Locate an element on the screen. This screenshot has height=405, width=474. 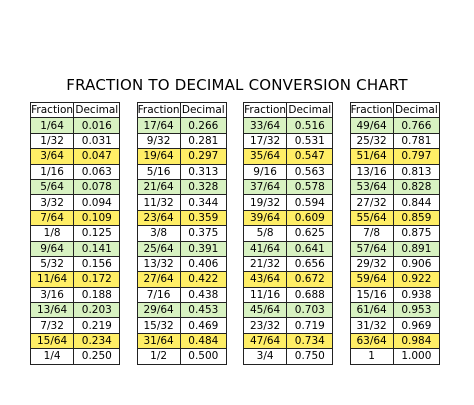
fraction-cell: 27/32 is located at coordinates (371, 202).